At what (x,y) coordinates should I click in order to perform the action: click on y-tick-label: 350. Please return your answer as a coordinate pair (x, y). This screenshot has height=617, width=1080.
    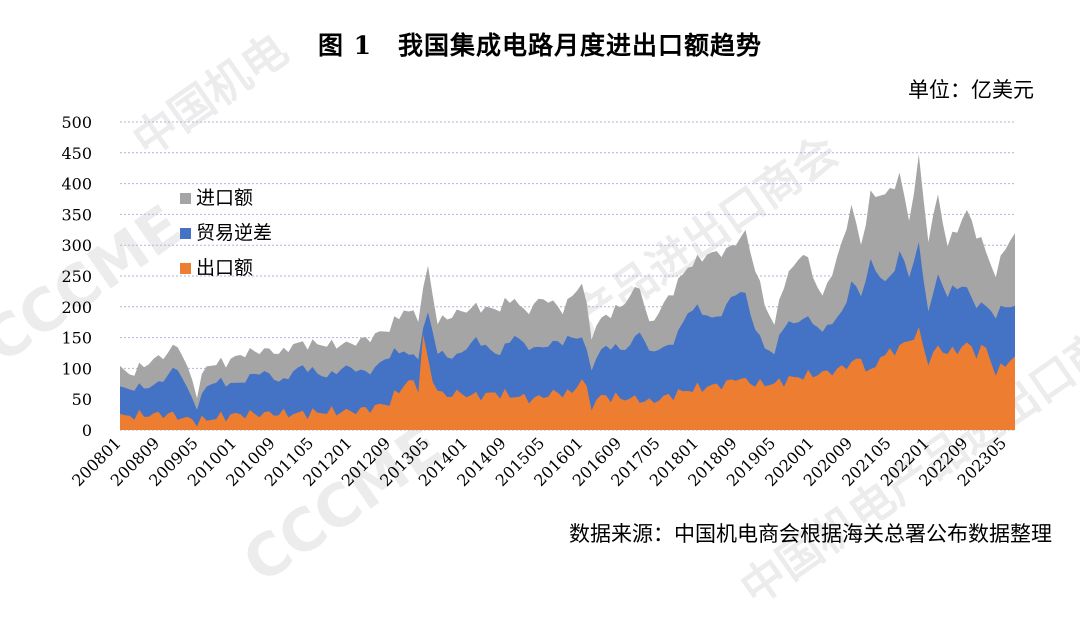
    Looking at the image, I should click on (76, 214).